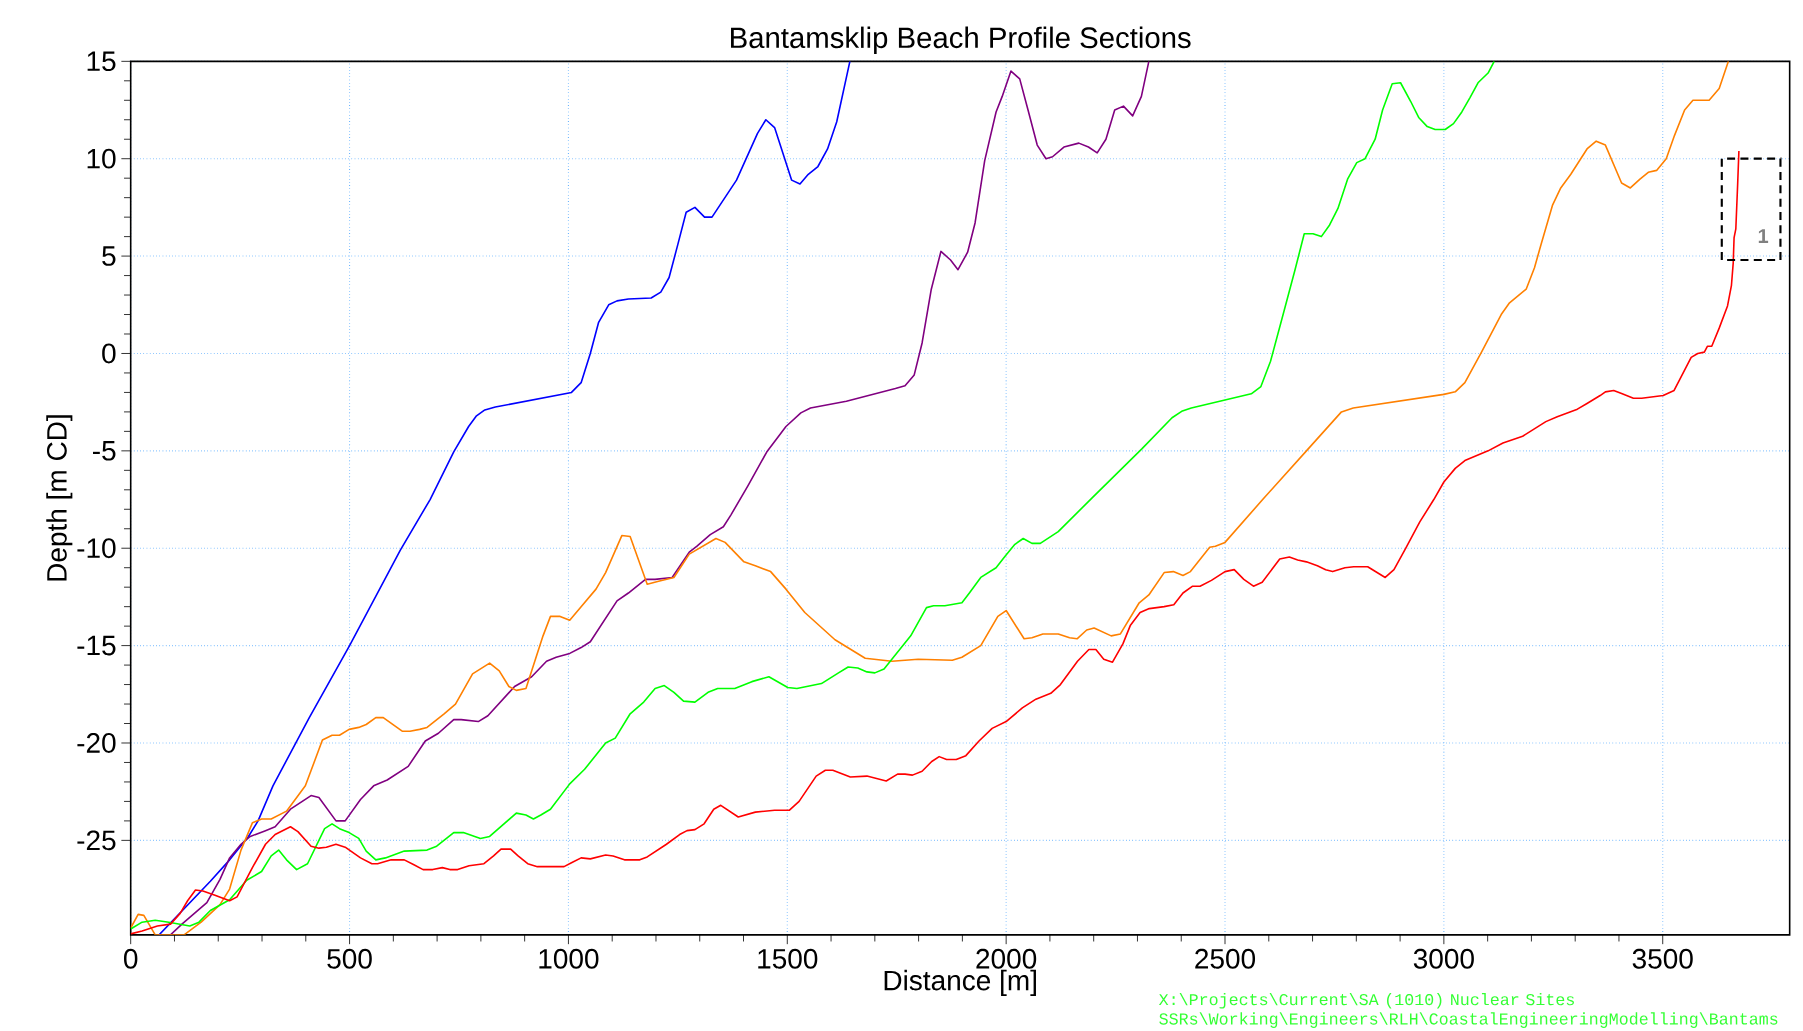 The height and width of the screenshot is (1031, 1803). I want to click on y-tick-label: -20, so click(96, 743).